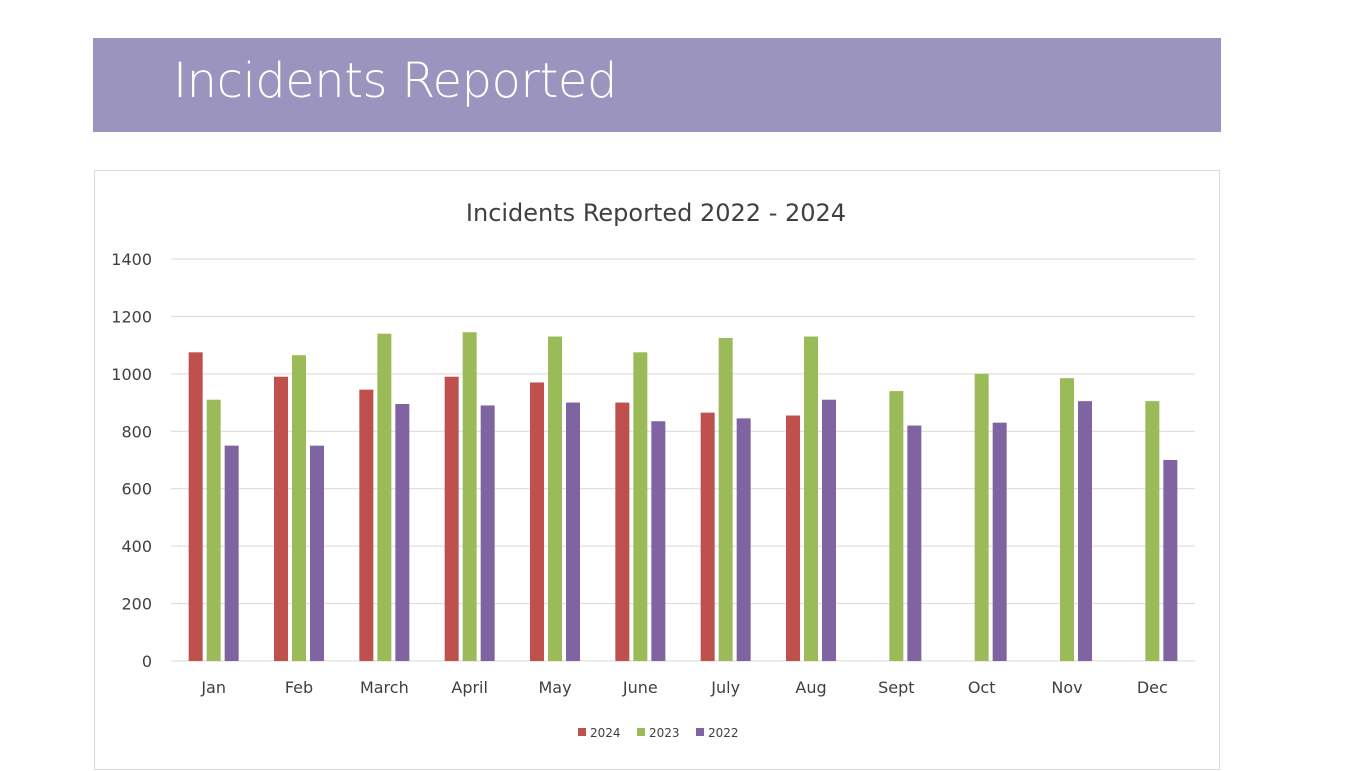 This screenshot has height=771, width=1354. I want to click on x-tick-label: June, so click(640, 687).